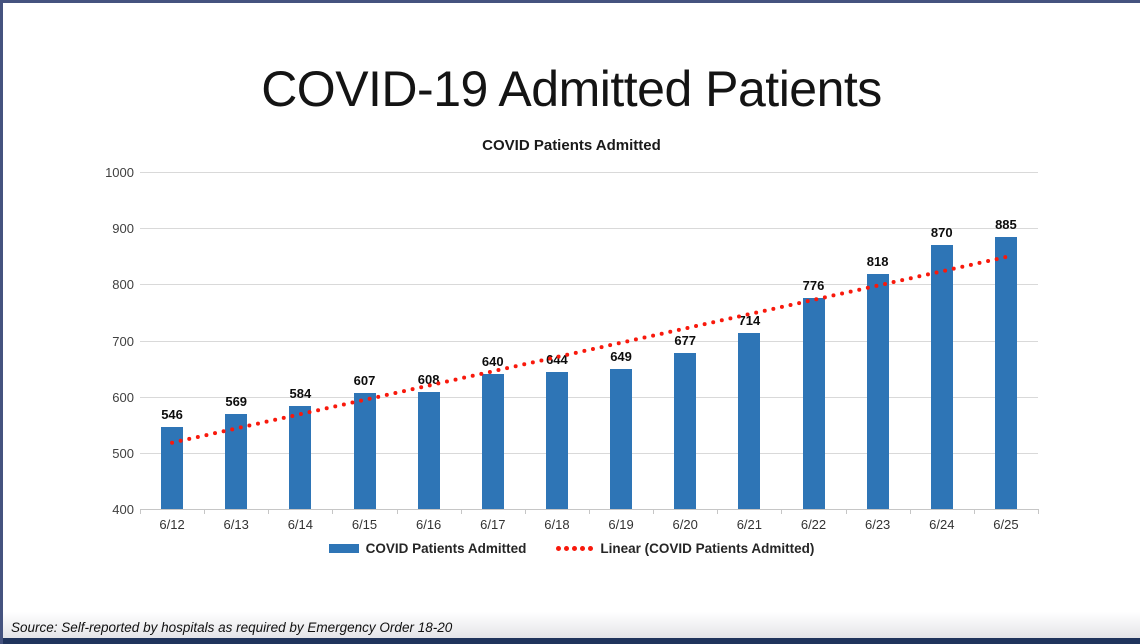 Image resolution: width=1140 pixels, height=644 pixels. Describe the element at coordinates (1006, 224) in the screenshot. I see `bar-value-label: 885` at that location.